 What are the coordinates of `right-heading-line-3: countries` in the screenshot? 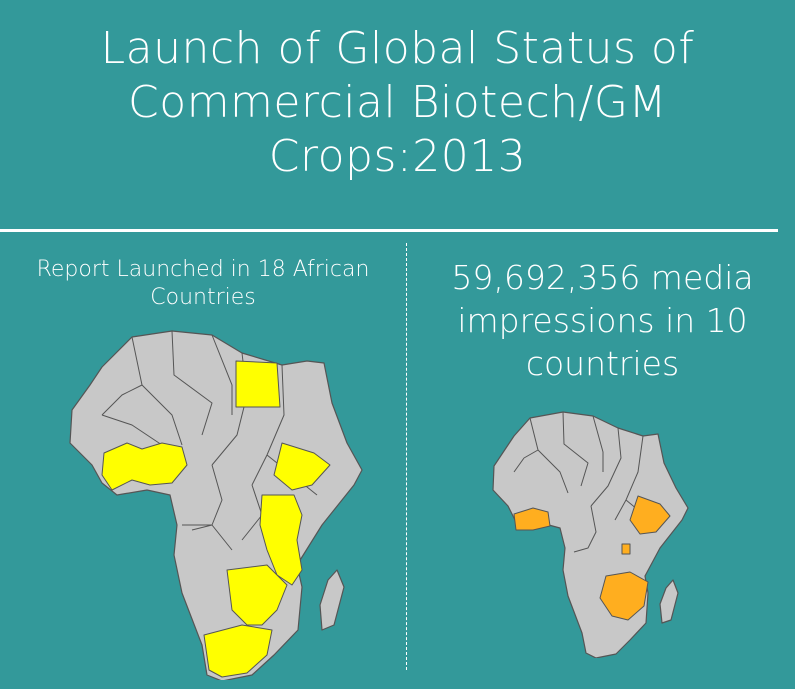 It's located at (602, 363).